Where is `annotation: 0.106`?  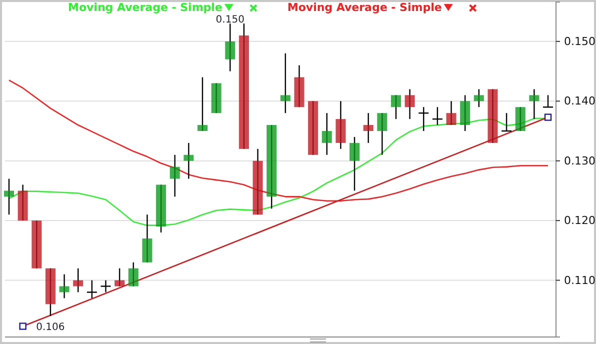
annotation: 0.106 is located at coordinates (50, 328).